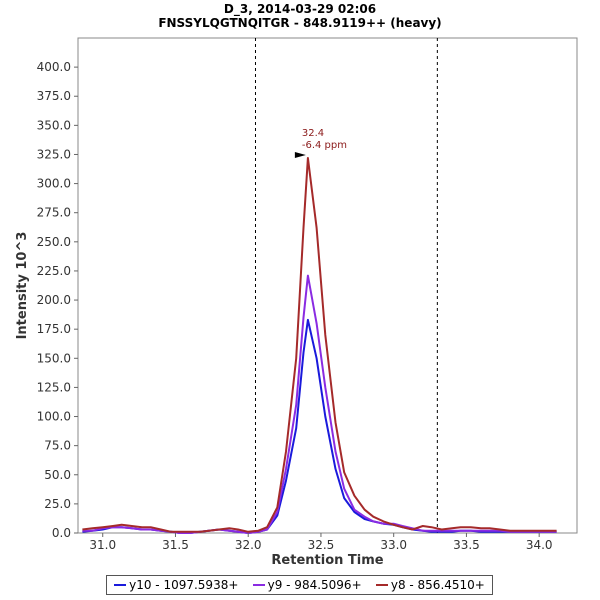 The image size is (600, 600). I want to click on y-tick-label: 375.0, so click(54, 96).